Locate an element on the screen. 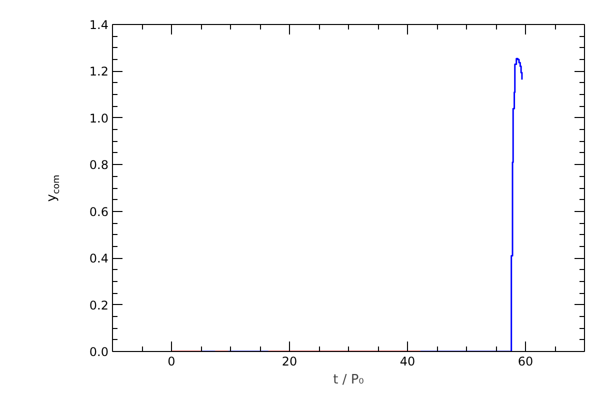  y-tick-label: 0.6 is located at coordinates (99, 211).